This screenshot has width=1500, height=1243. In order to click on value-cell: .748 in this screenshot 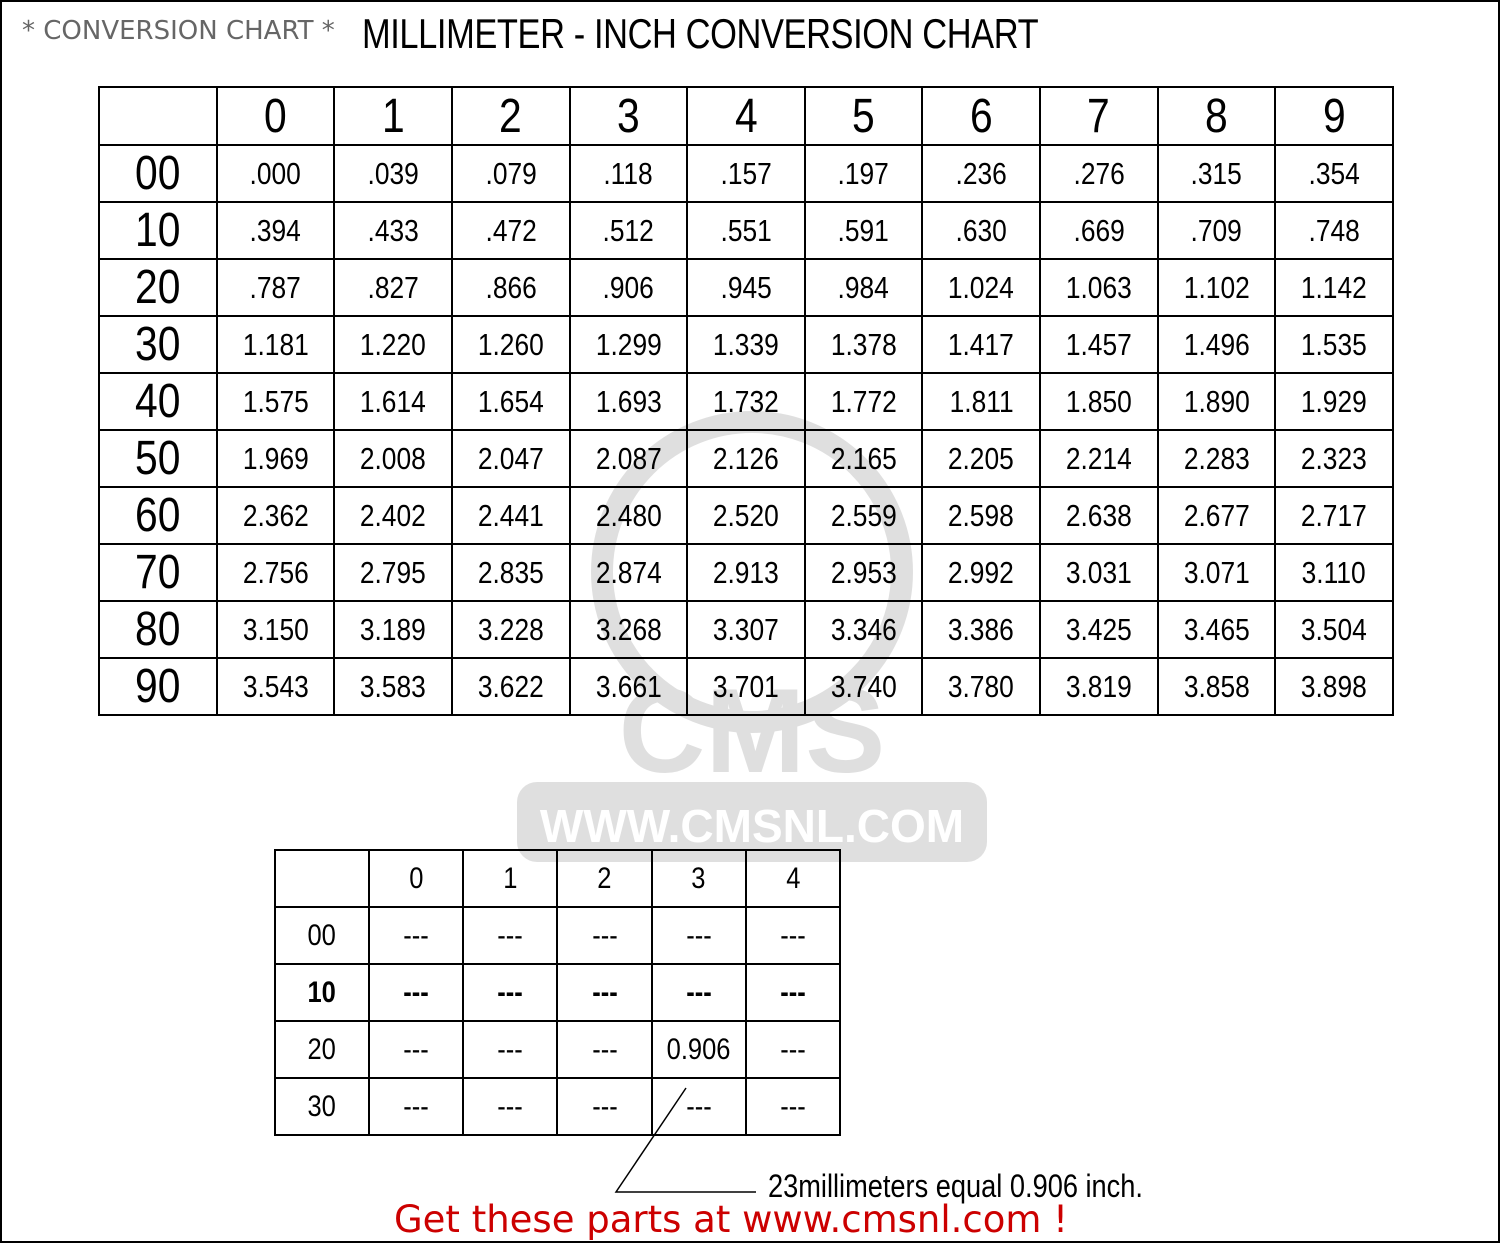, I will do `click(1334, 230)`.